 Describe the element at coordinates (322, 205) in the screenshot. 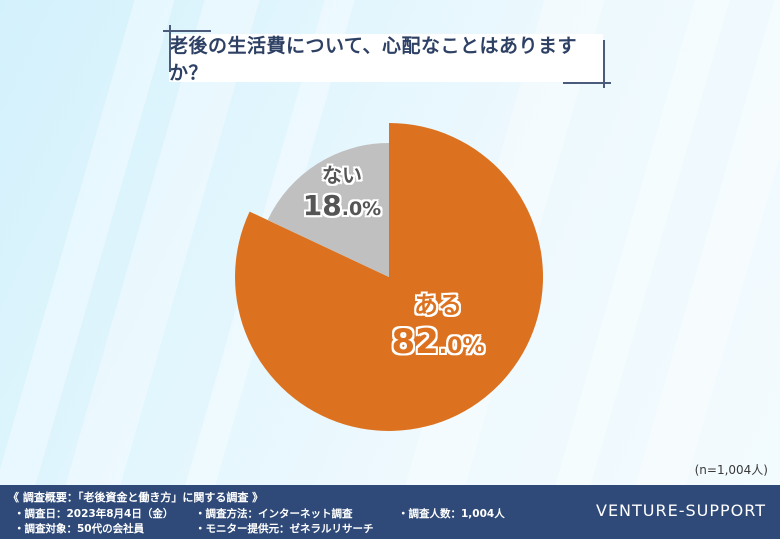

I see `label-nai-value: 18` at that location.